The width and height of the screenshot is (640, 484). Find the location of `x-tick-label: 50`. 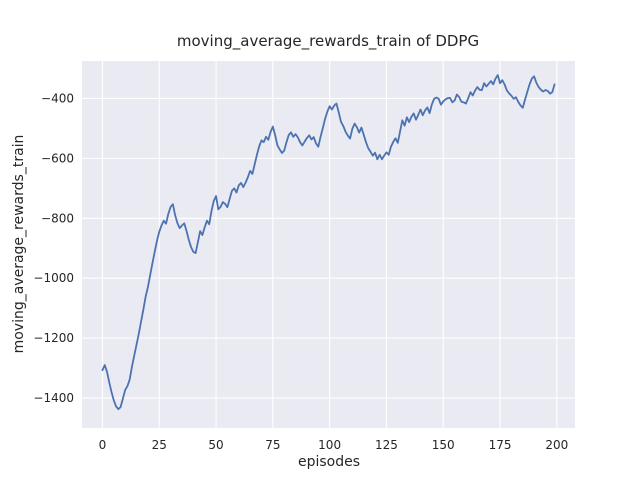

x-tick-label: 50 is located at coordinates (215, 445).